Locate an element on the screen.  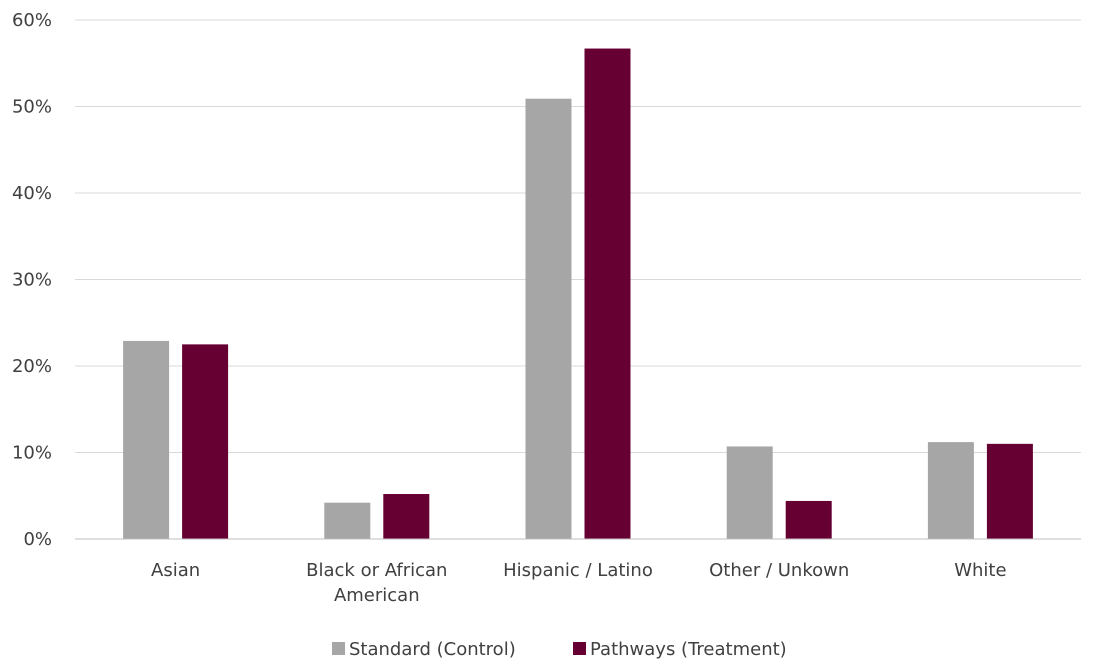
x-category-label: White is located at coordinates (980, 570).